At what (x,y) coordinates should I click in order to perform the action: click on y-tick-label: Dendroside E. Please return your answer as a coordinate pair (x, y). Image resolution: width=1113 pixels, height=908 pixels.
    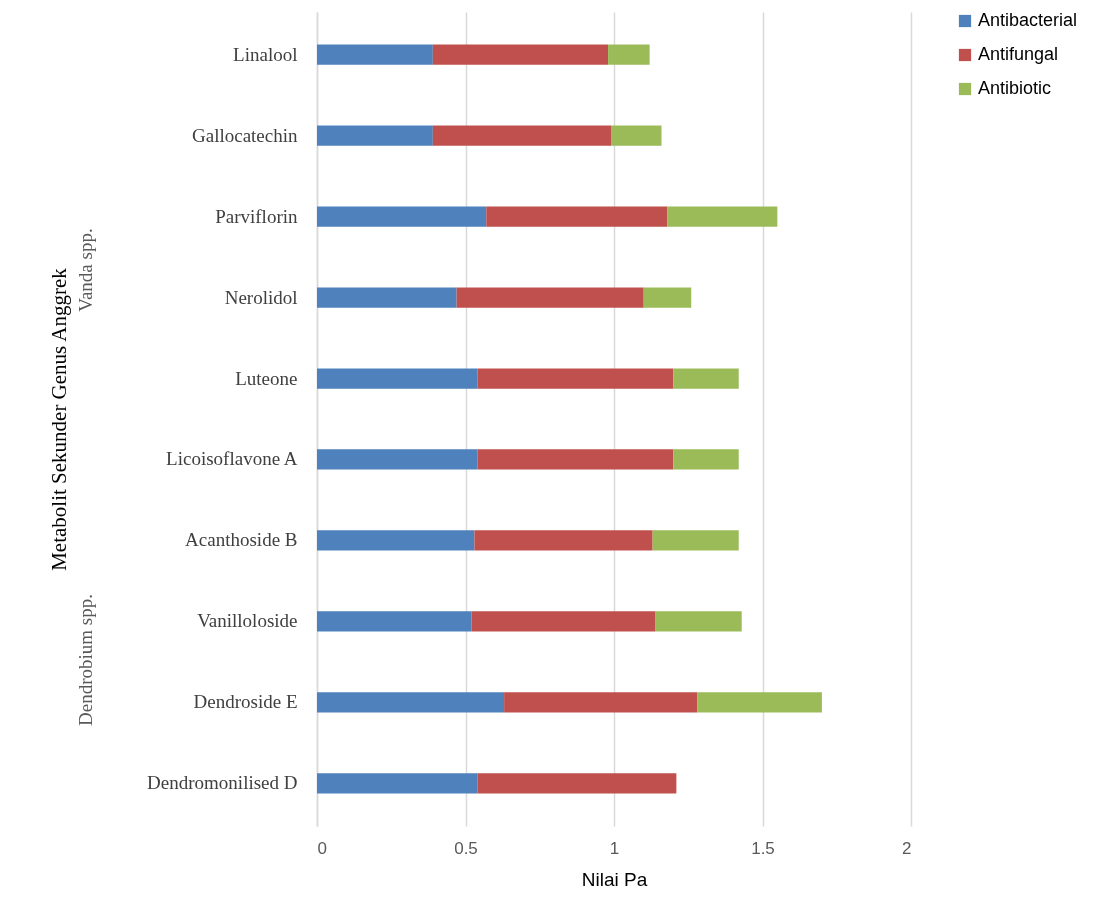
    Looking at the image, I should click on (245, 702).